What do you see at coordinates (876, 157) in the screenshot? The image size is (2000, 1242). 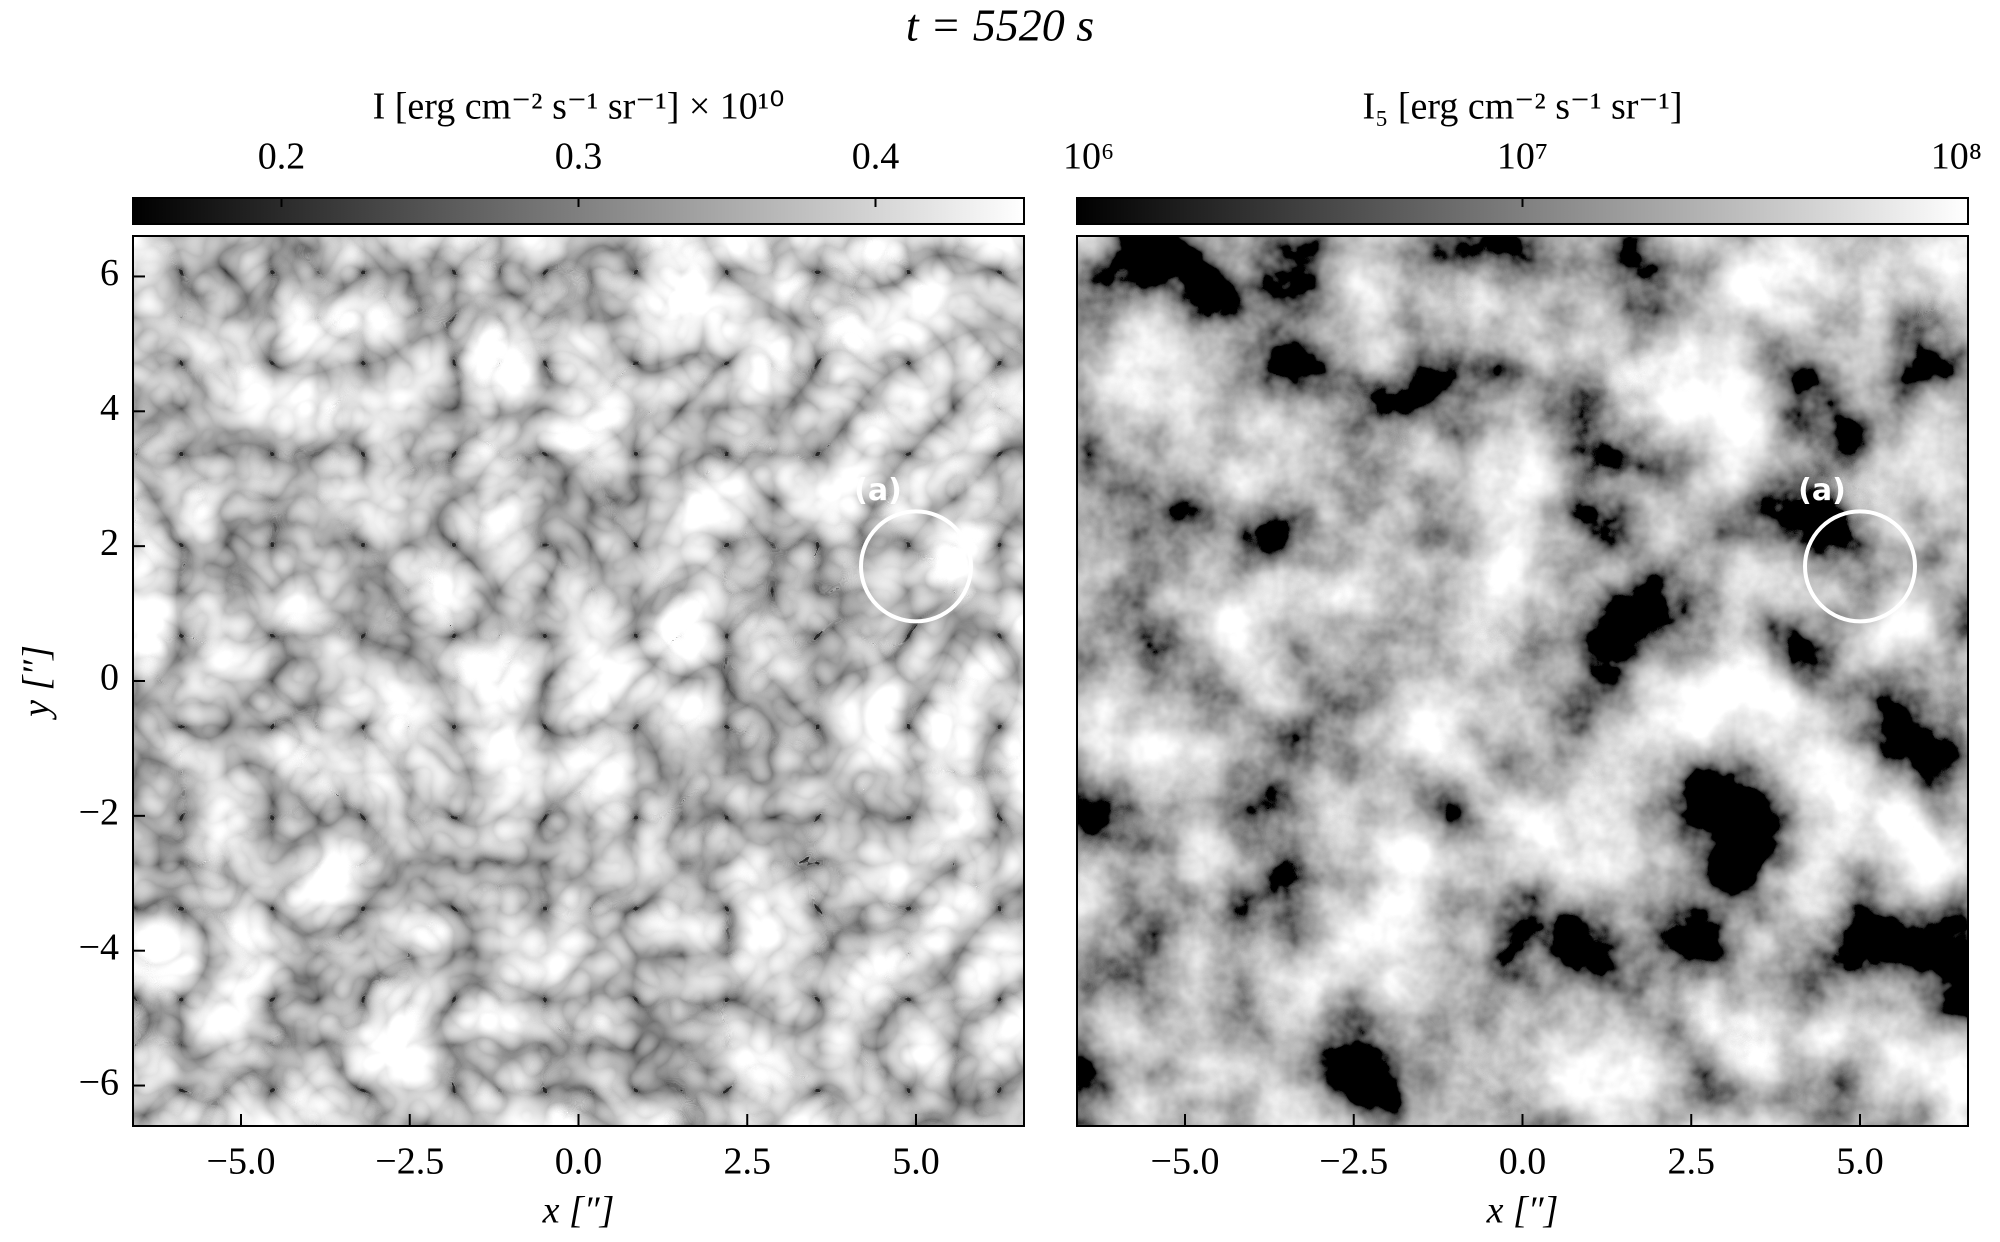 I see `colorbar-tick-label: 0.4` at bounding box center [876, 157].